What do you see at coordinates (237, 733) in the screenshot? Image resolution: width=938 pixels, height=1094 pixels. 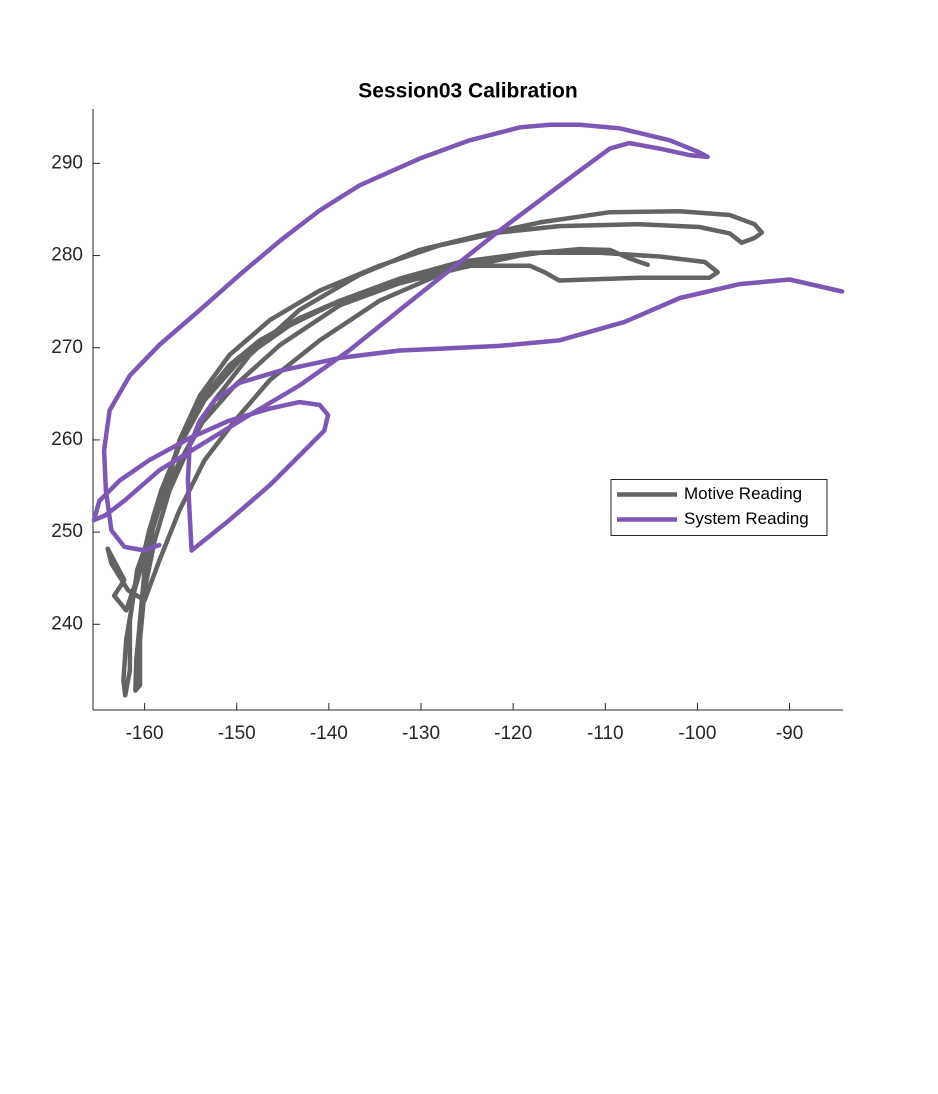 I see `x-tick-label: -150` at bounding box center [237, 733].